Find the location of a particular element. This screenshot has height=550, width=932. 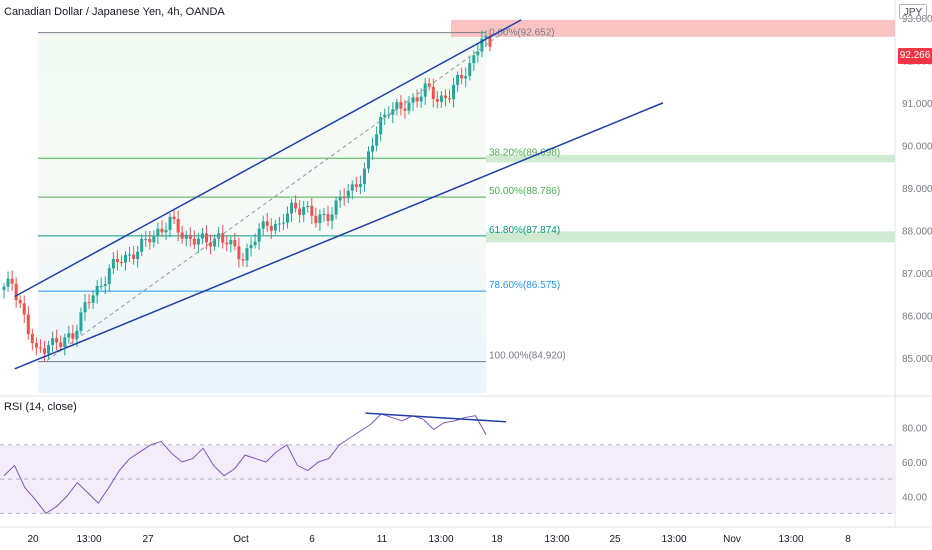

fib-label: 78.60%(86.575) is located at coordinates (524, 285).